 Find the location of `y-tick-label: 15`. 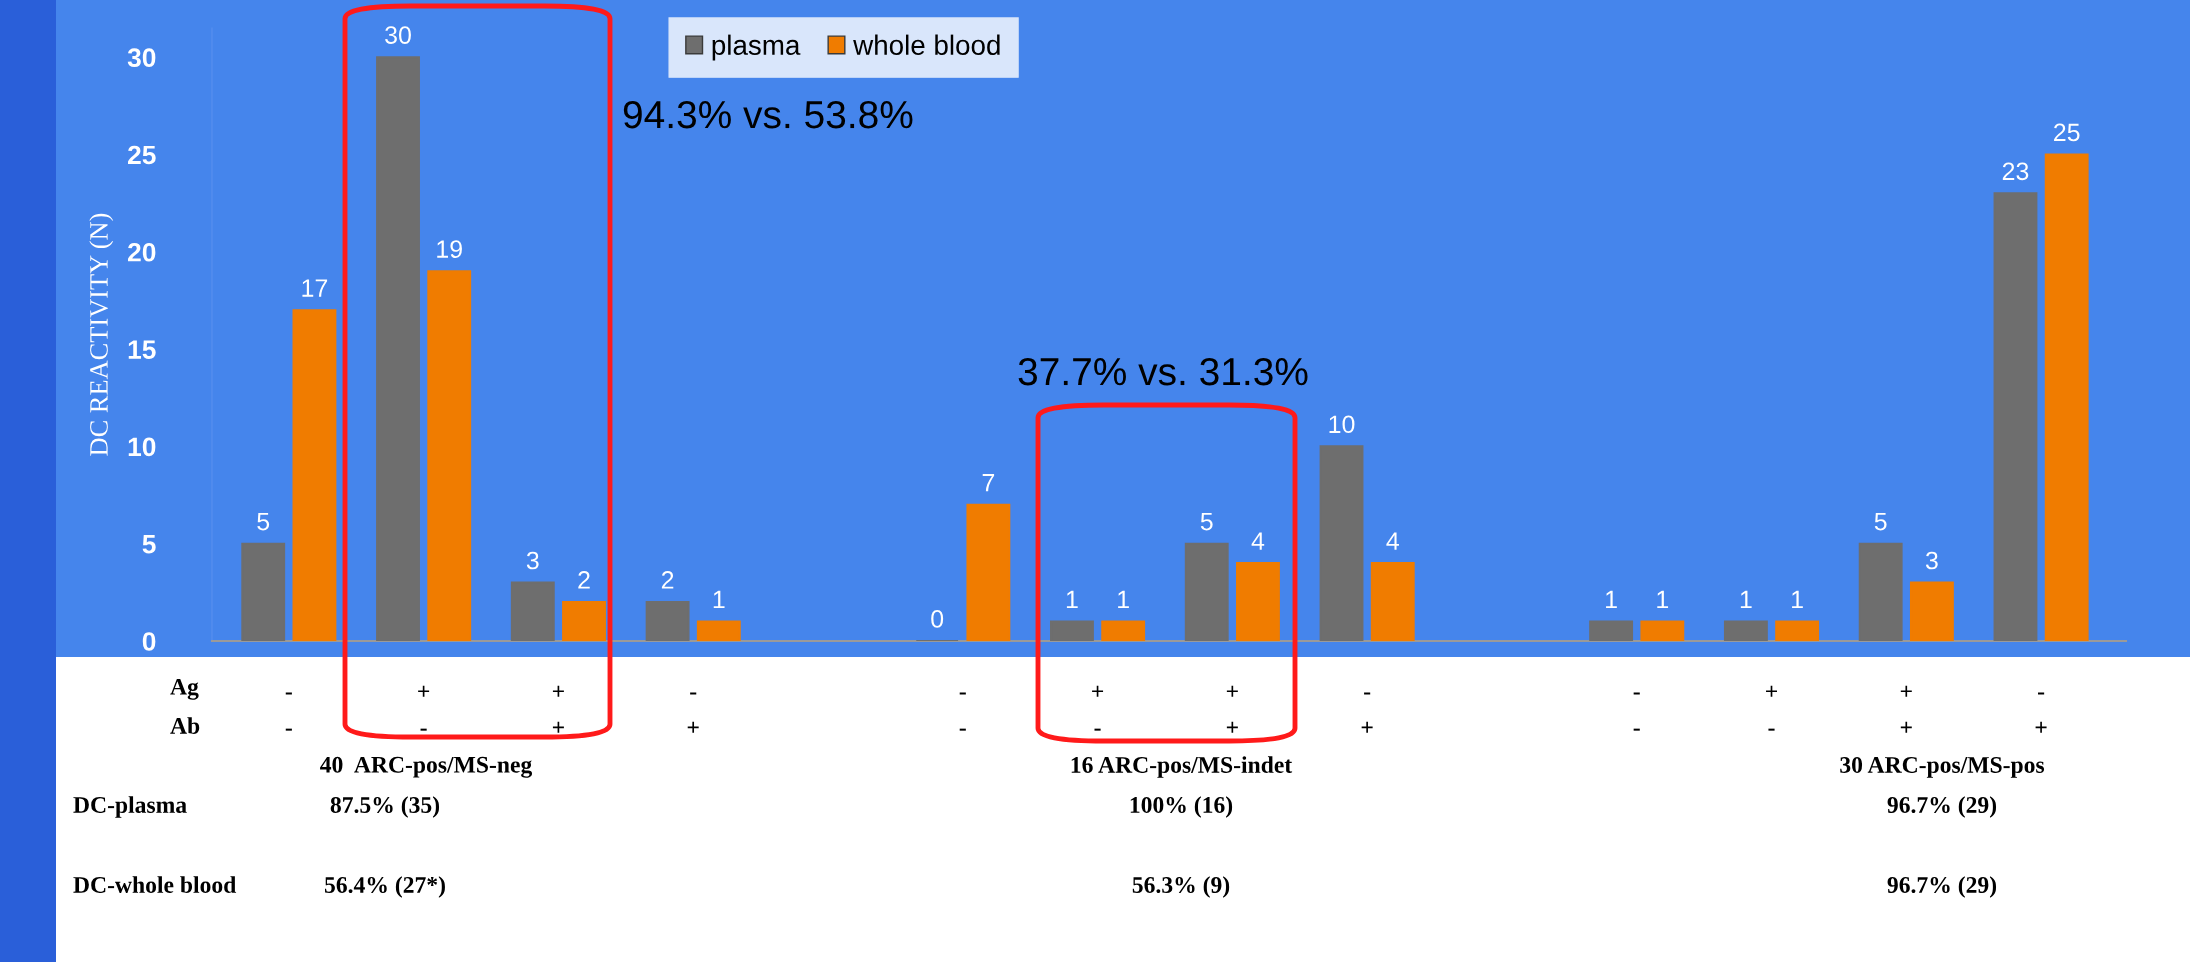

y-tick-label: 15 is located at coordinates (142, 349).